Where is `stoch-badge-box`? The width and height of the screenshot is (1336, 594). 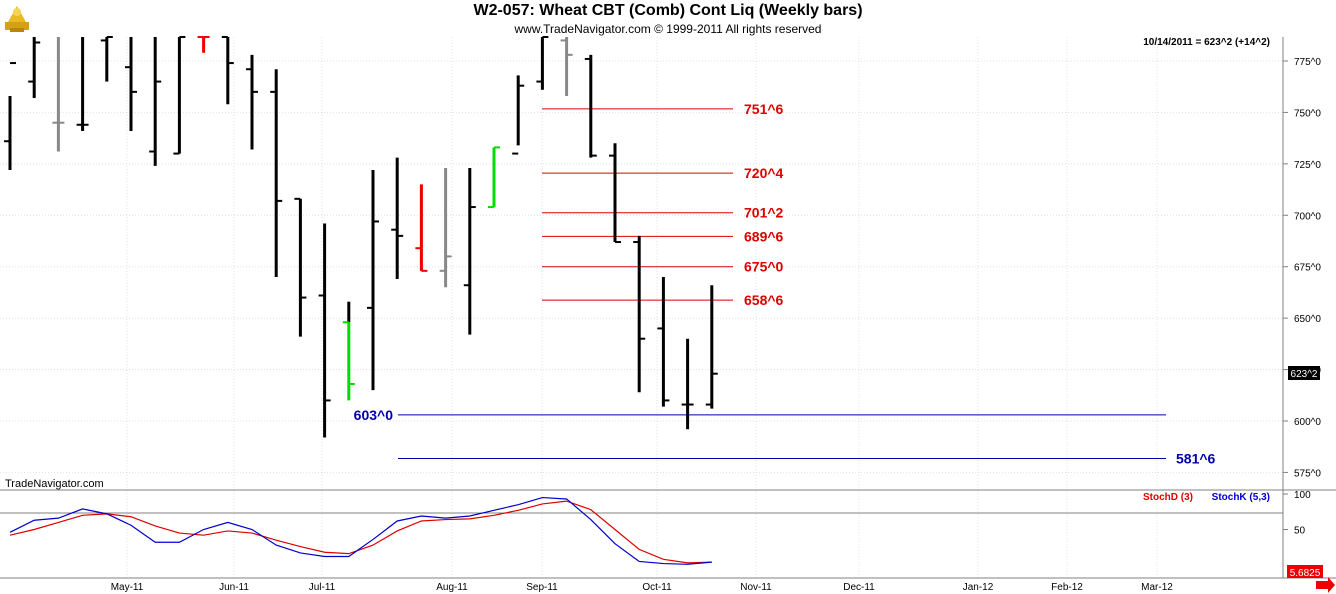
stoch-badge-box is located at coordinates (1305, 571).